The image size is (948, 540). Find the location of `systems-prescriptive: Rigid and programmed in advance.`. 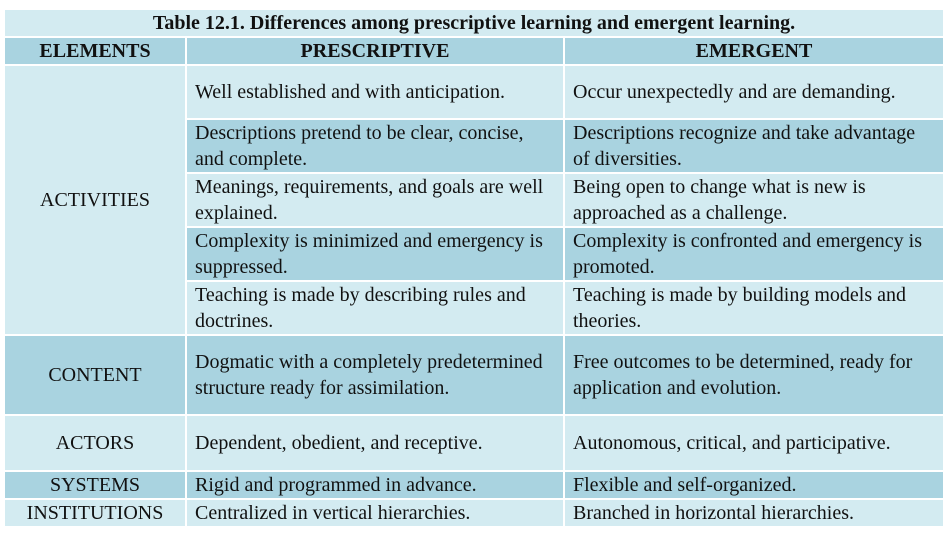

systems-prescriptive: Rigid and programmed in advance. is located at coordinates (375, 485).